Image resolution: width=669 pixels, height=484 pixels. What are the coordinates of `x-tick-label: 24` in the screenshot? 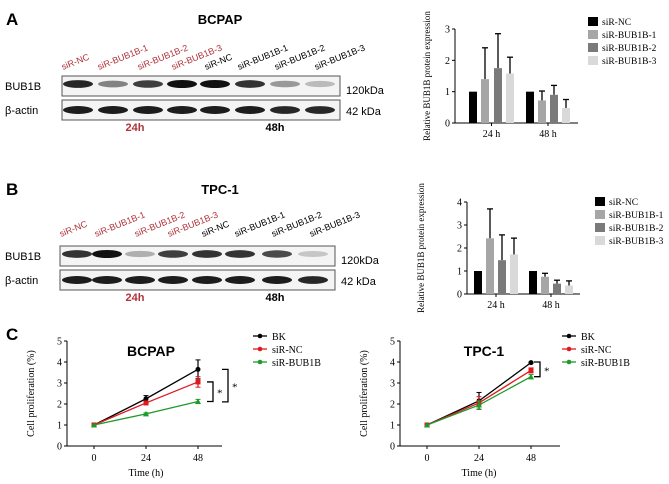 It's located at (146, 458).